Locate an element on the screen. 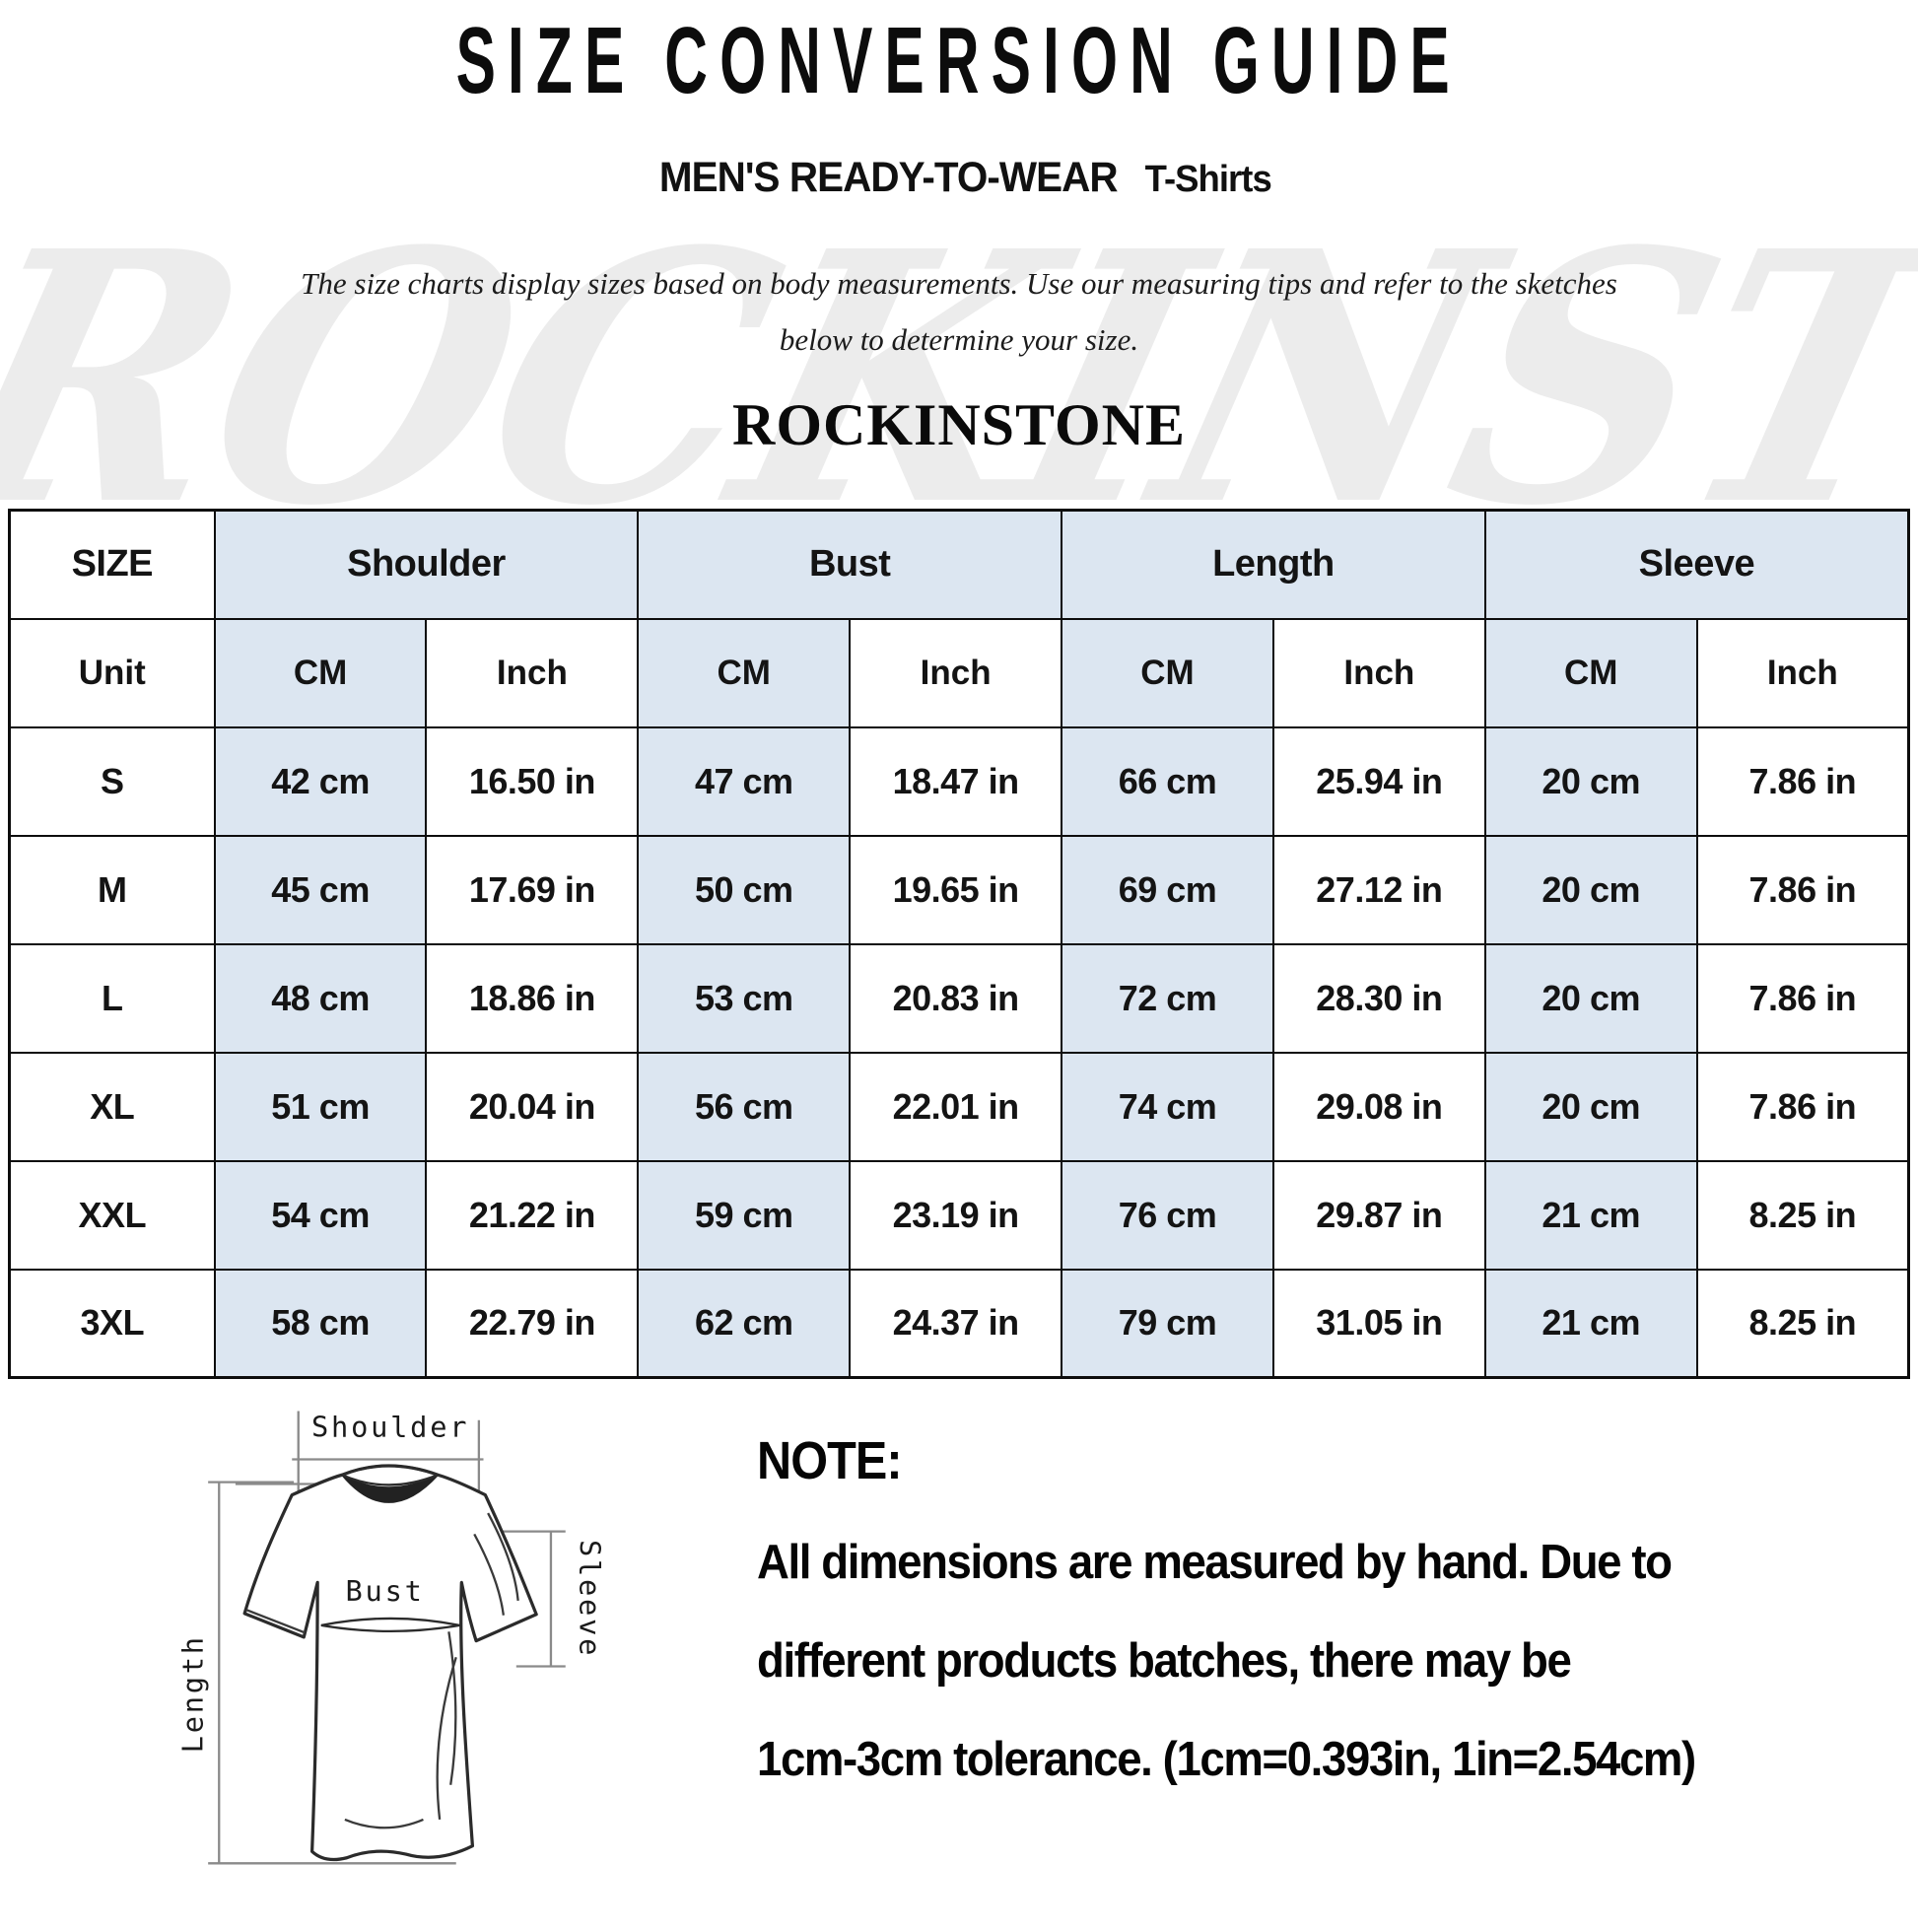  size-cell: XXL is located at coordinates (112, 1215).